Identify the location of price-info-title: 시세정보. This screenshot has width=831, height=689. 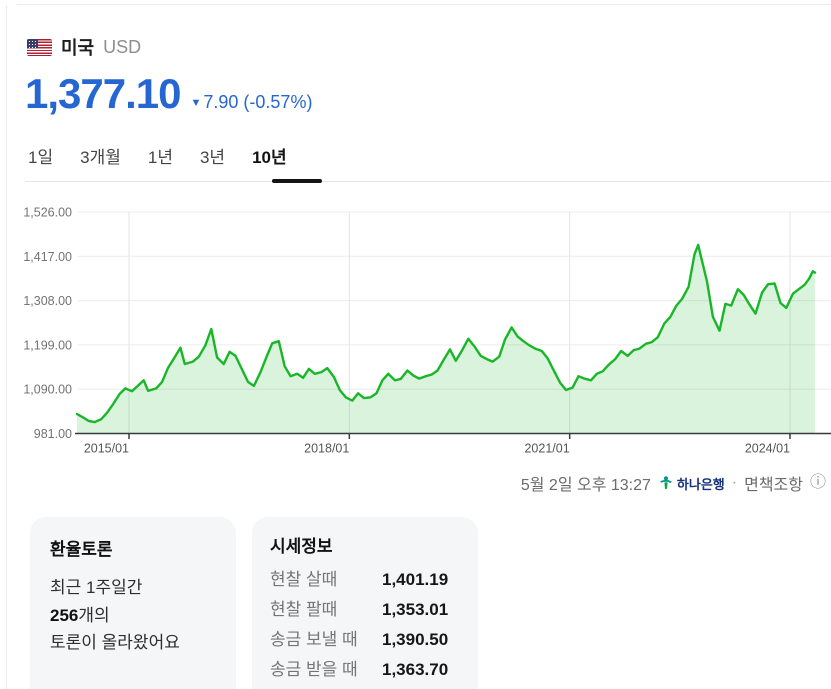
(301, 546).